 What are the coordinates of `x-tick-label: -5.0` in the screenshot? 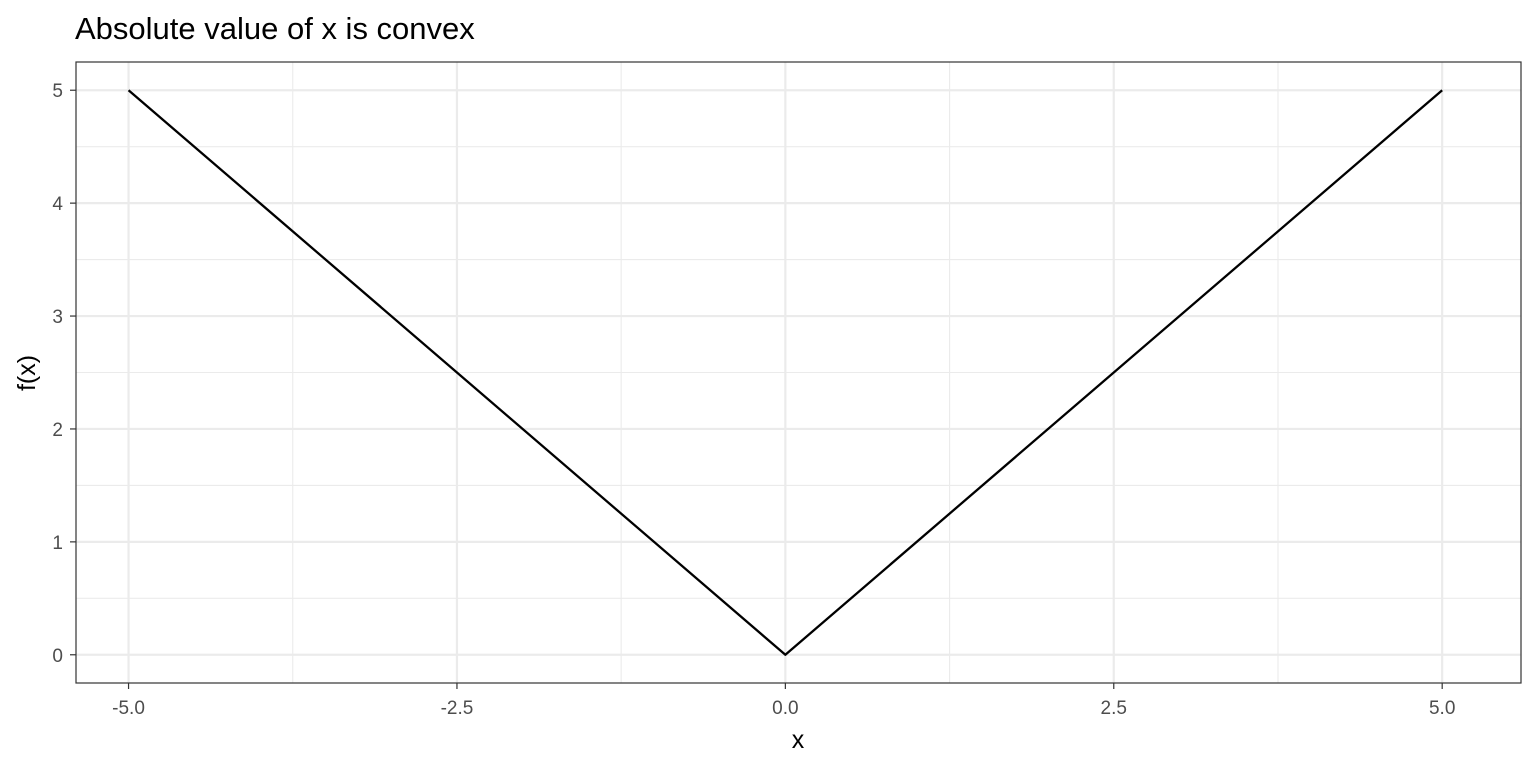 It's located at (128, 708).